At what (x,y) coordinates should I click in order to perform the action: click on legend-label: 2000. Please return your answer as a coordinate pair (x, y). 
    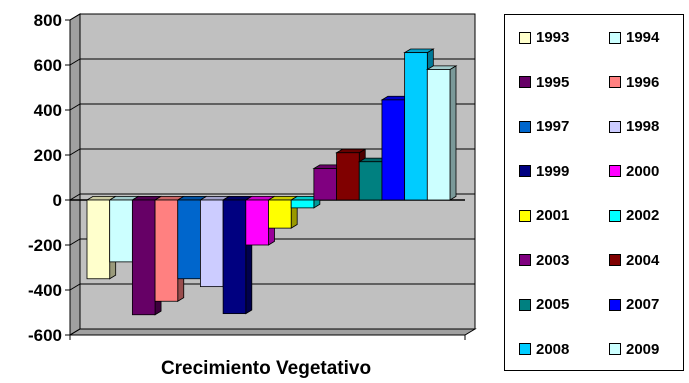
    Looking at the image, I should click on (643, 171).